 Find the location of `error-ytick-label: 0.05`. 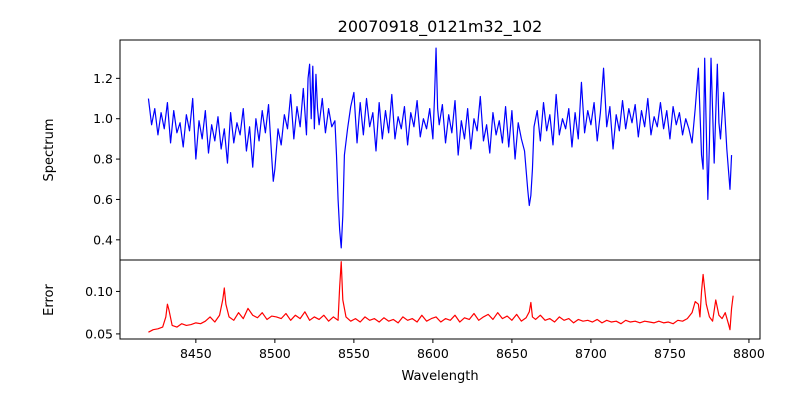

error-ytick-label: 0.05 is located at coordinates (99, 333).